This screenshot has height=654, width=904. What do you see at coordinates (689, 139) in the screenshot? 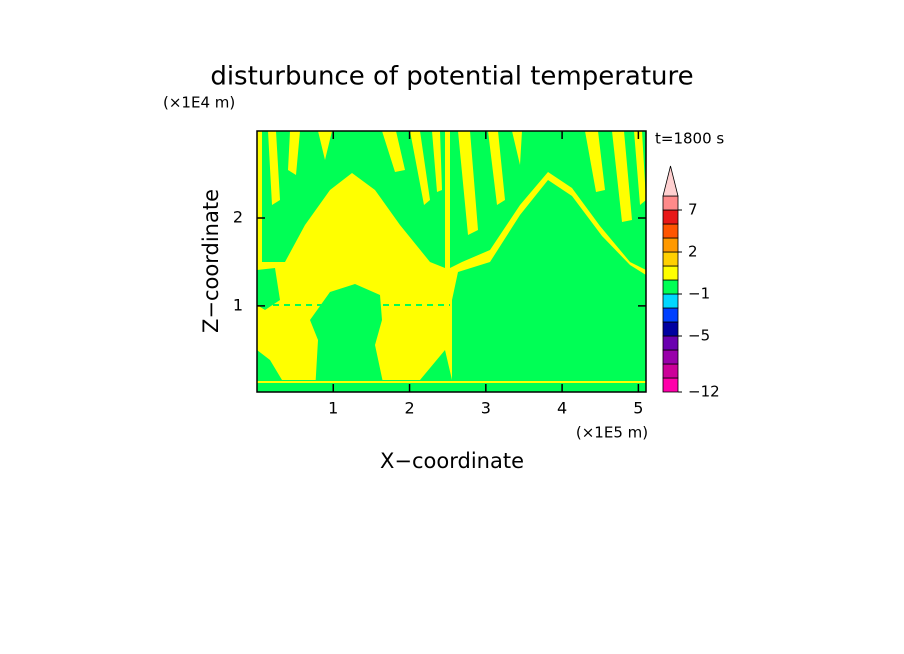
I see `time-label: t=1800 s` at bounding box center [689, 139].